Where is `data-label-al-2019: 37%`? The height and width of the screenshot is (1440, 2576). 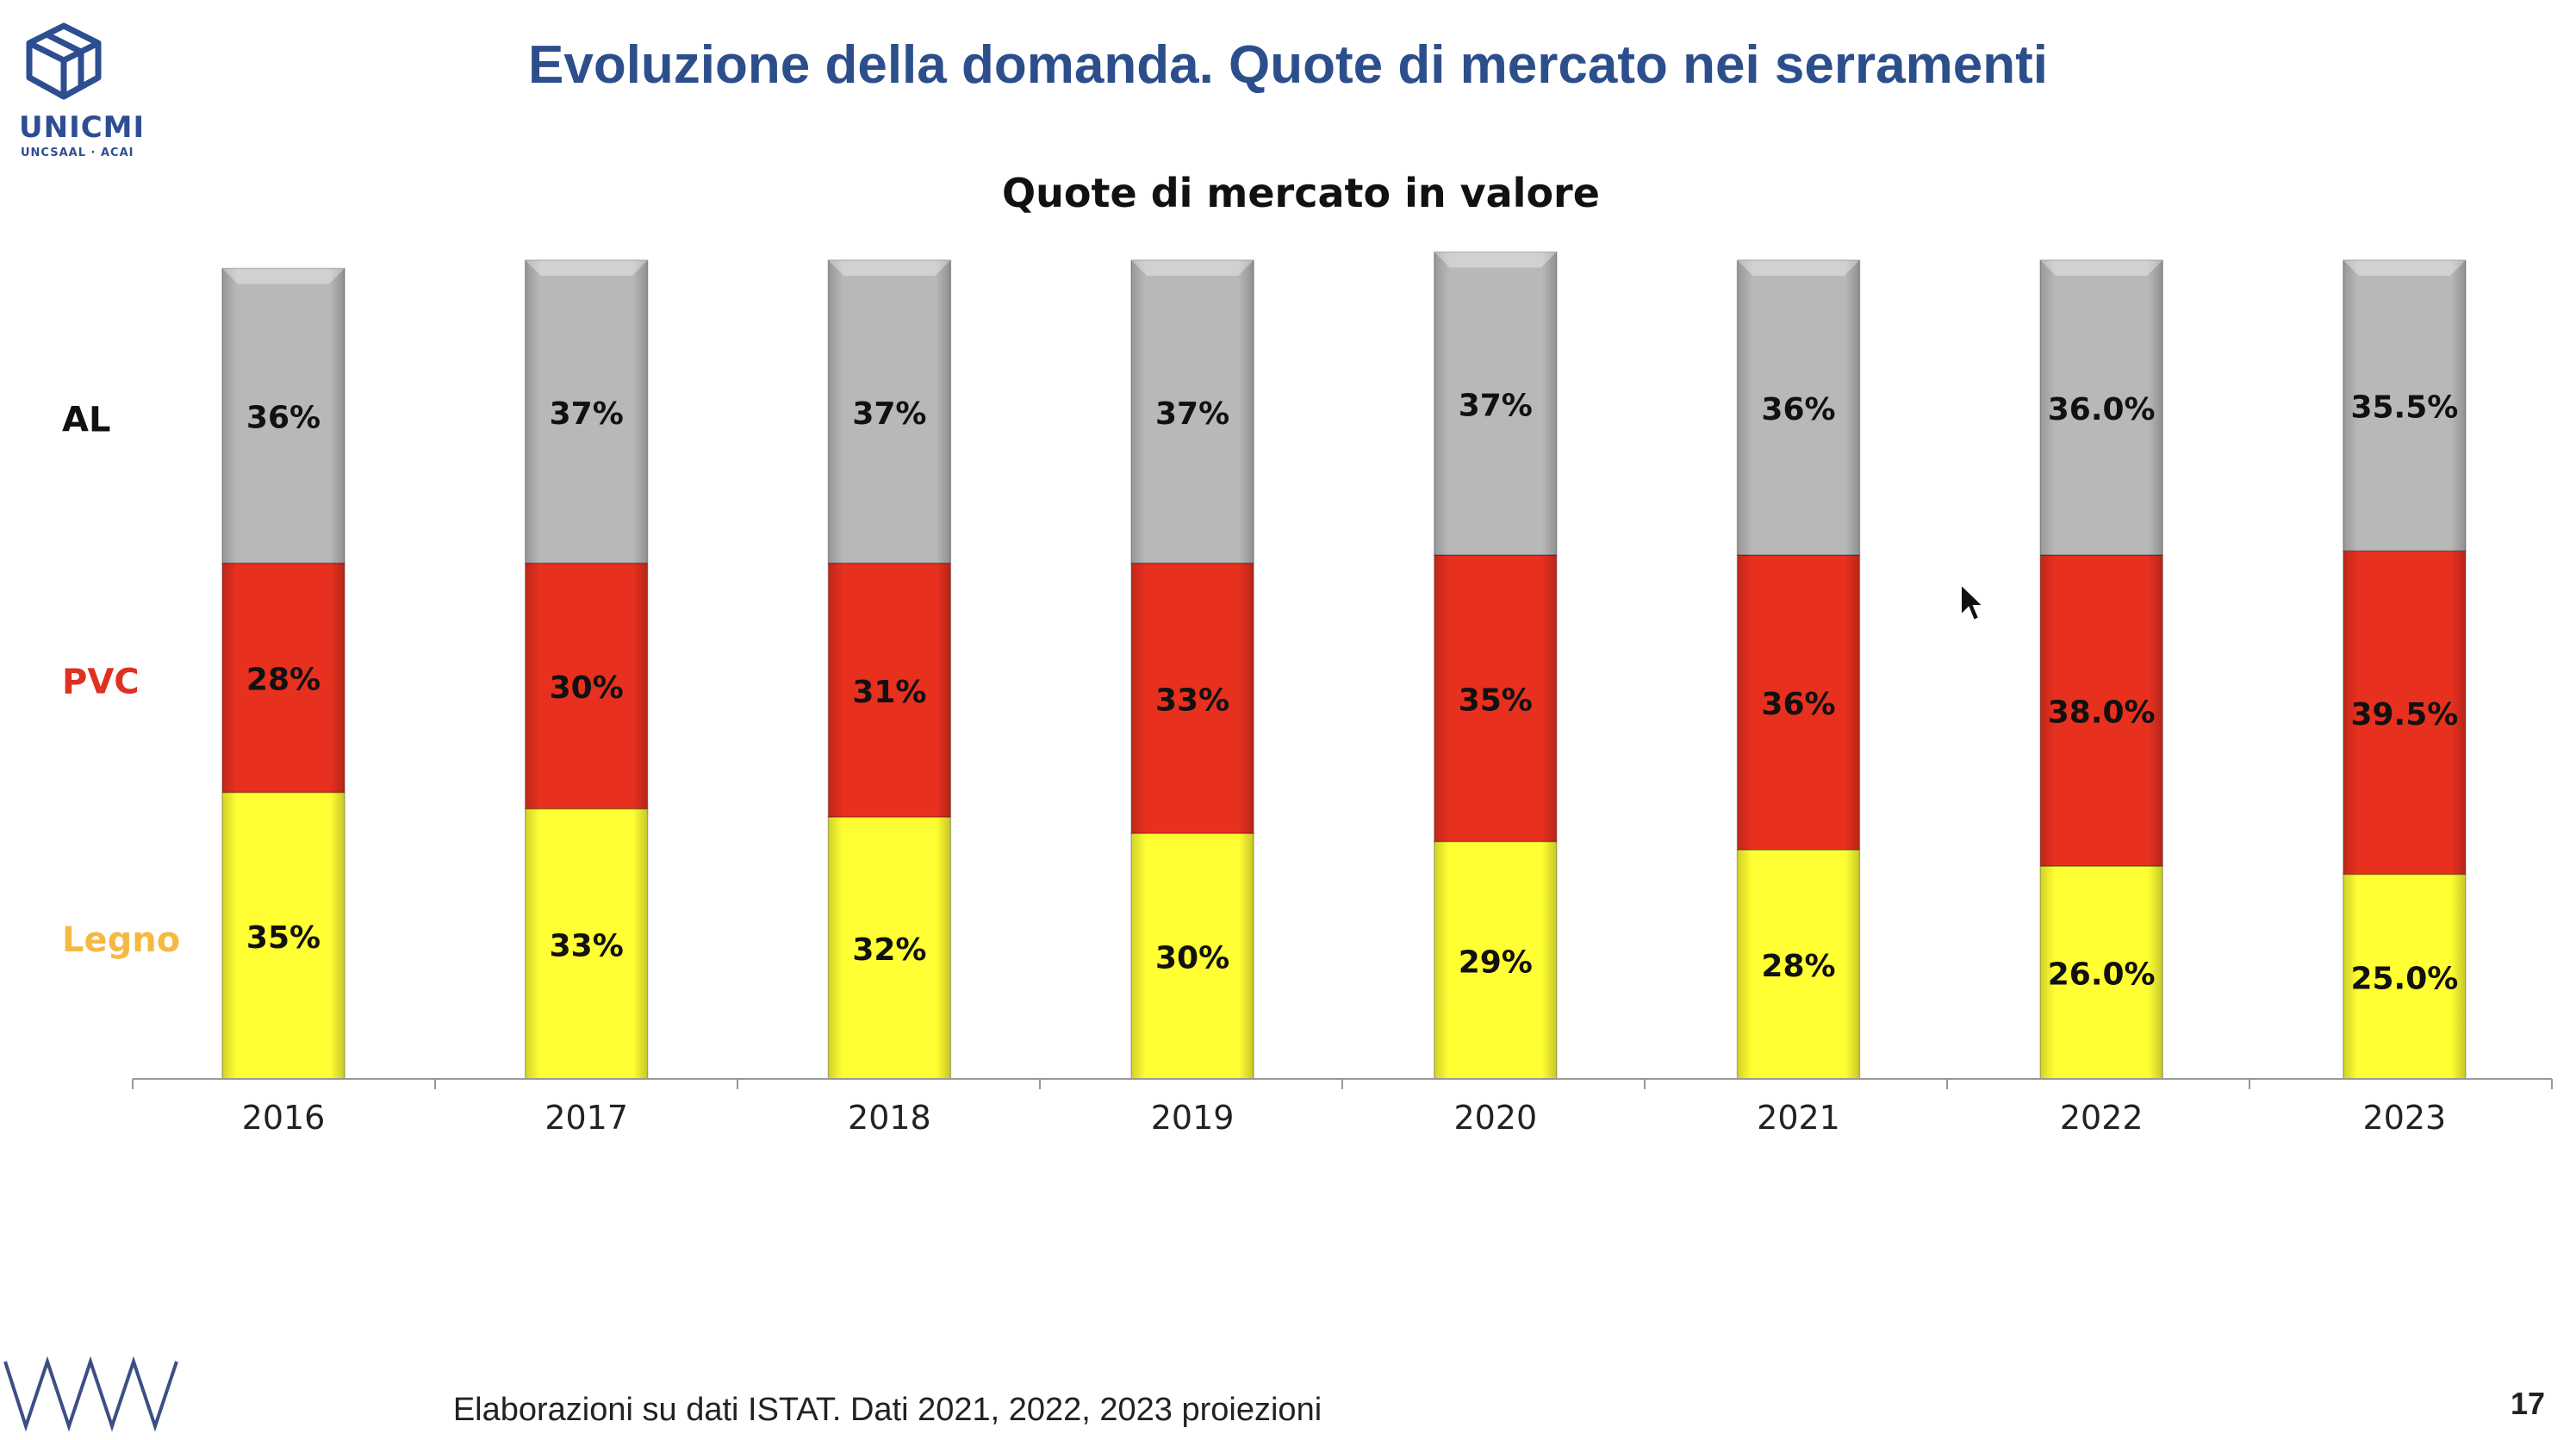 data-label-al-2019: 37% is located at coordinates (1192, 414).